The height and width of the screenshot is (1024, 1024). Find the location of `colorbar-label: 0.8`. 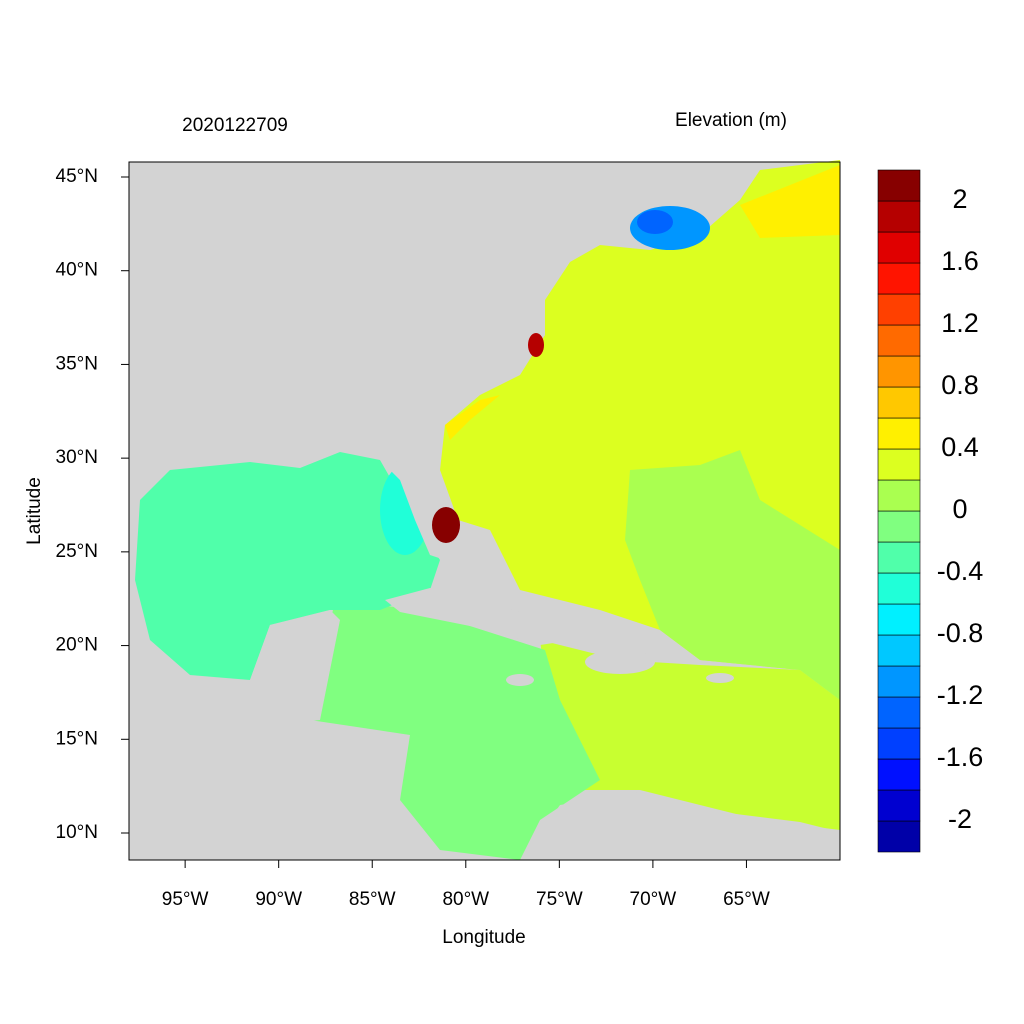

colorbar-label: 0.8 is located at coordinates (960, 385).